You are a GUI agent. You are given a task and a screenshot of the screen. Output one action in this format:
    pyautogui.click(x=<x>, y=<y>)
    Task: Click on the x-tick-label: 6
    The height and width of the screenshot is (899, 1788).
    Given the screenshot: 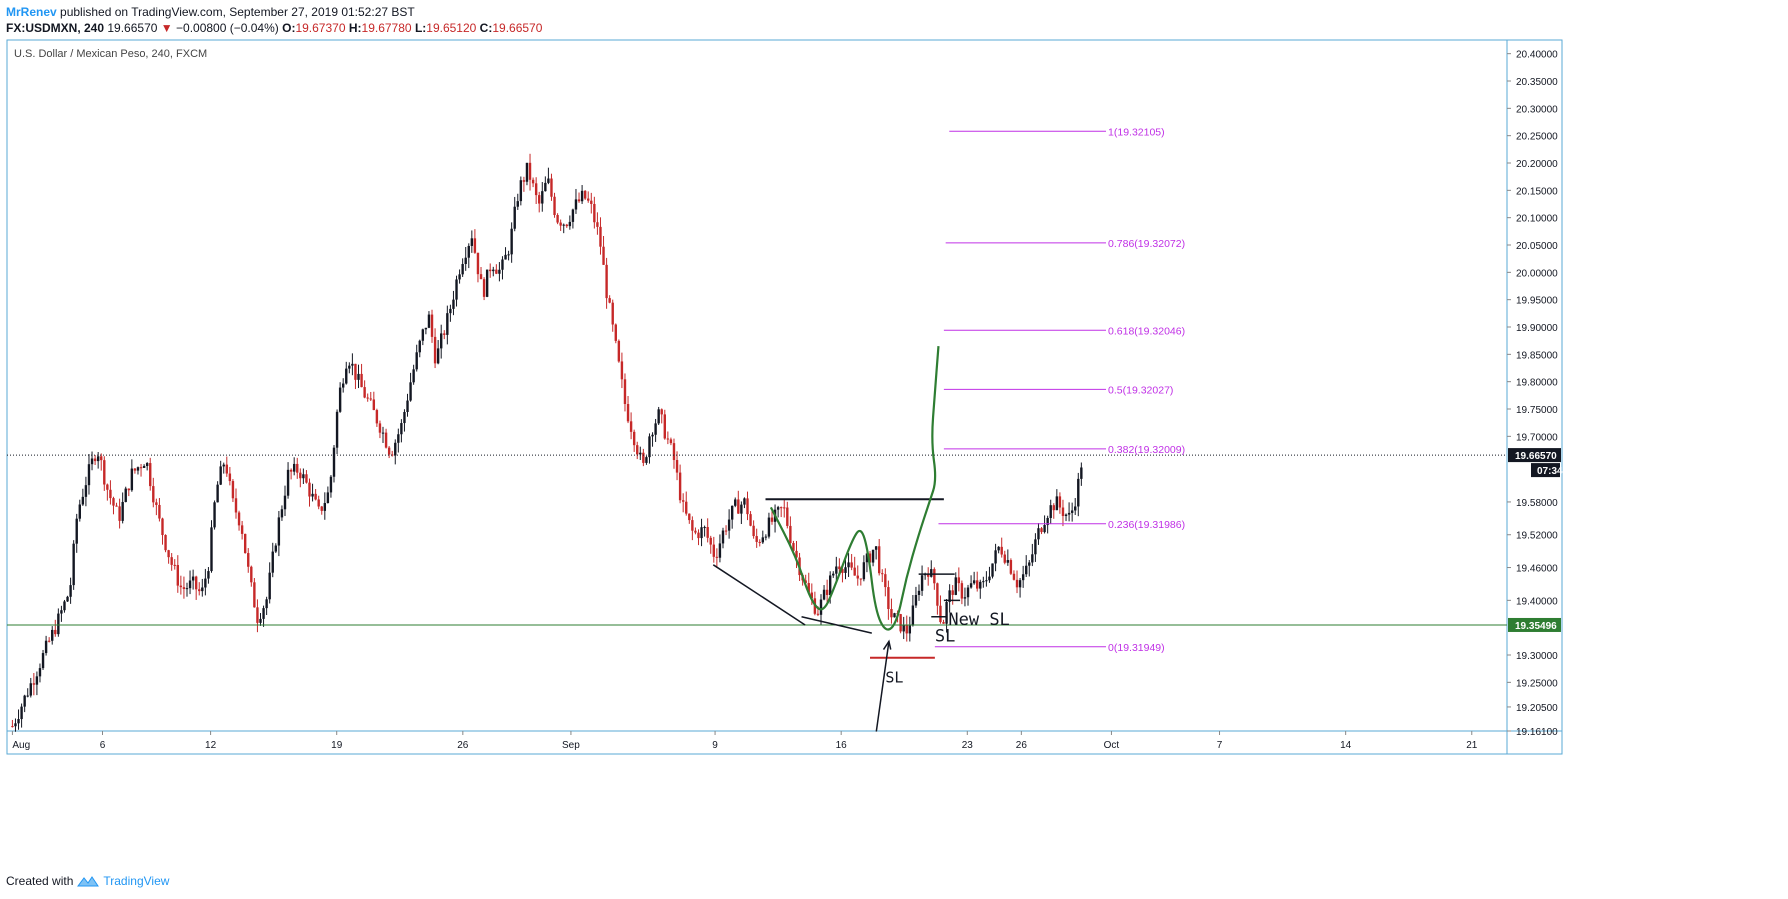 What is the action you would take?
    pyautogui.click(x=103, y=745)
    